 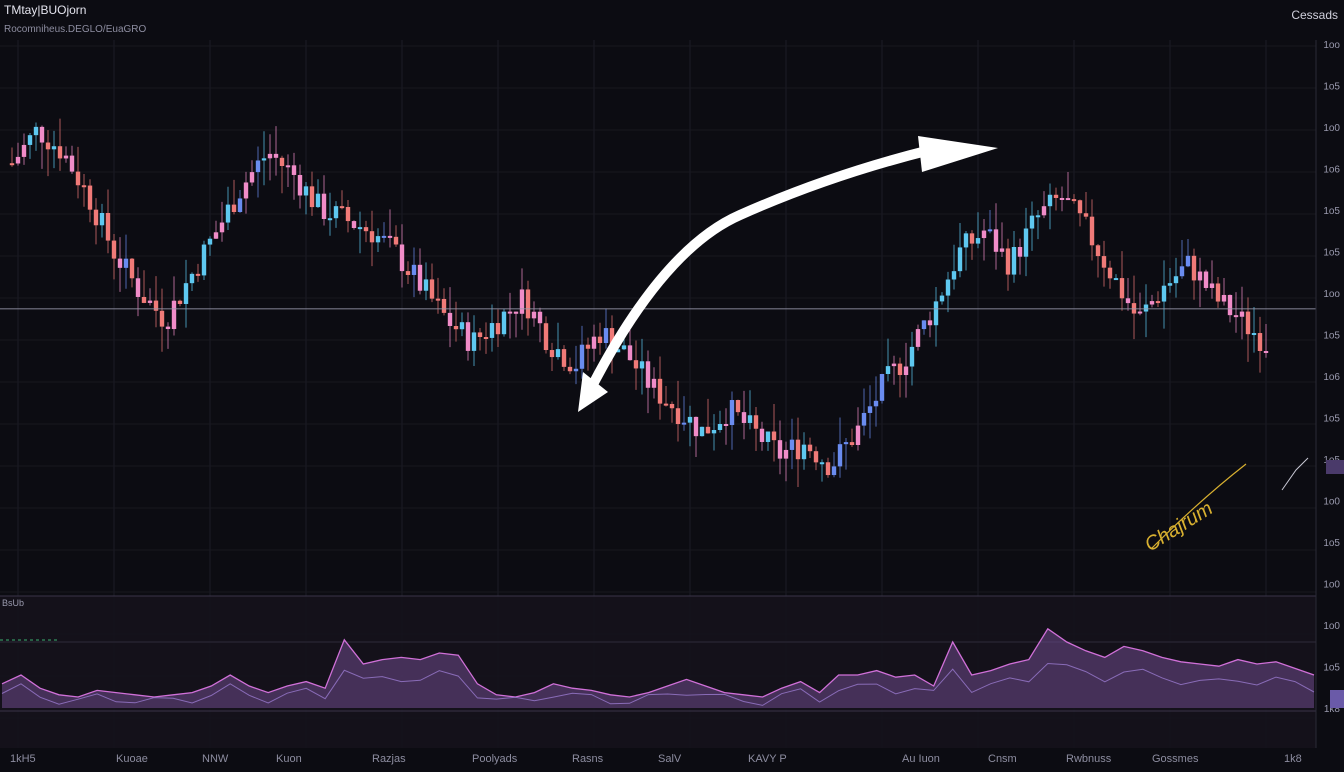 What do you see at coordinates (1314, 15) in the screenshot?
I see `symbol-selector: Cessads` at bounding box center [1314, 15].